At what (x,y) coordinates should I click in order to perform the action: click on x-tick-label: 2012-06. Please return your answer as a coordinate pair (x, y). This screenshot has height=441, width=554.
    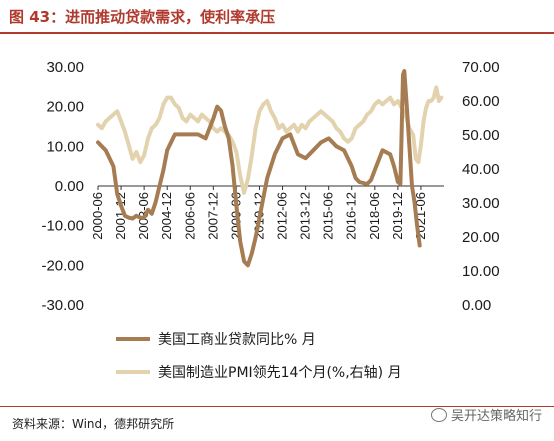
    Looking at the image, I should click on (282, 216).